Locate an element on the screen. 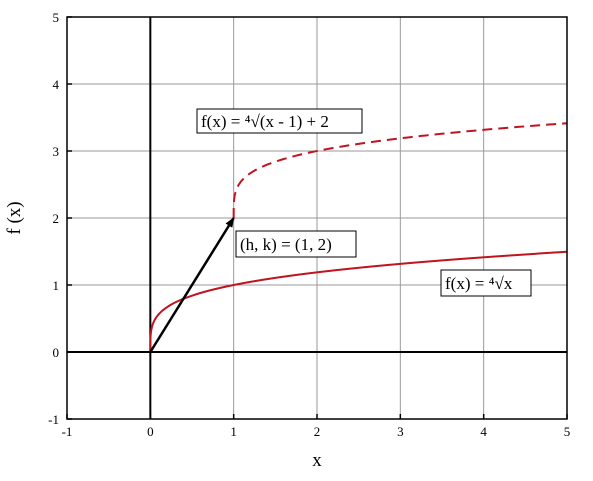 The width and height of the screenshot is (593, 481). annotation-vertex-box is located at coordinates (296, 244).